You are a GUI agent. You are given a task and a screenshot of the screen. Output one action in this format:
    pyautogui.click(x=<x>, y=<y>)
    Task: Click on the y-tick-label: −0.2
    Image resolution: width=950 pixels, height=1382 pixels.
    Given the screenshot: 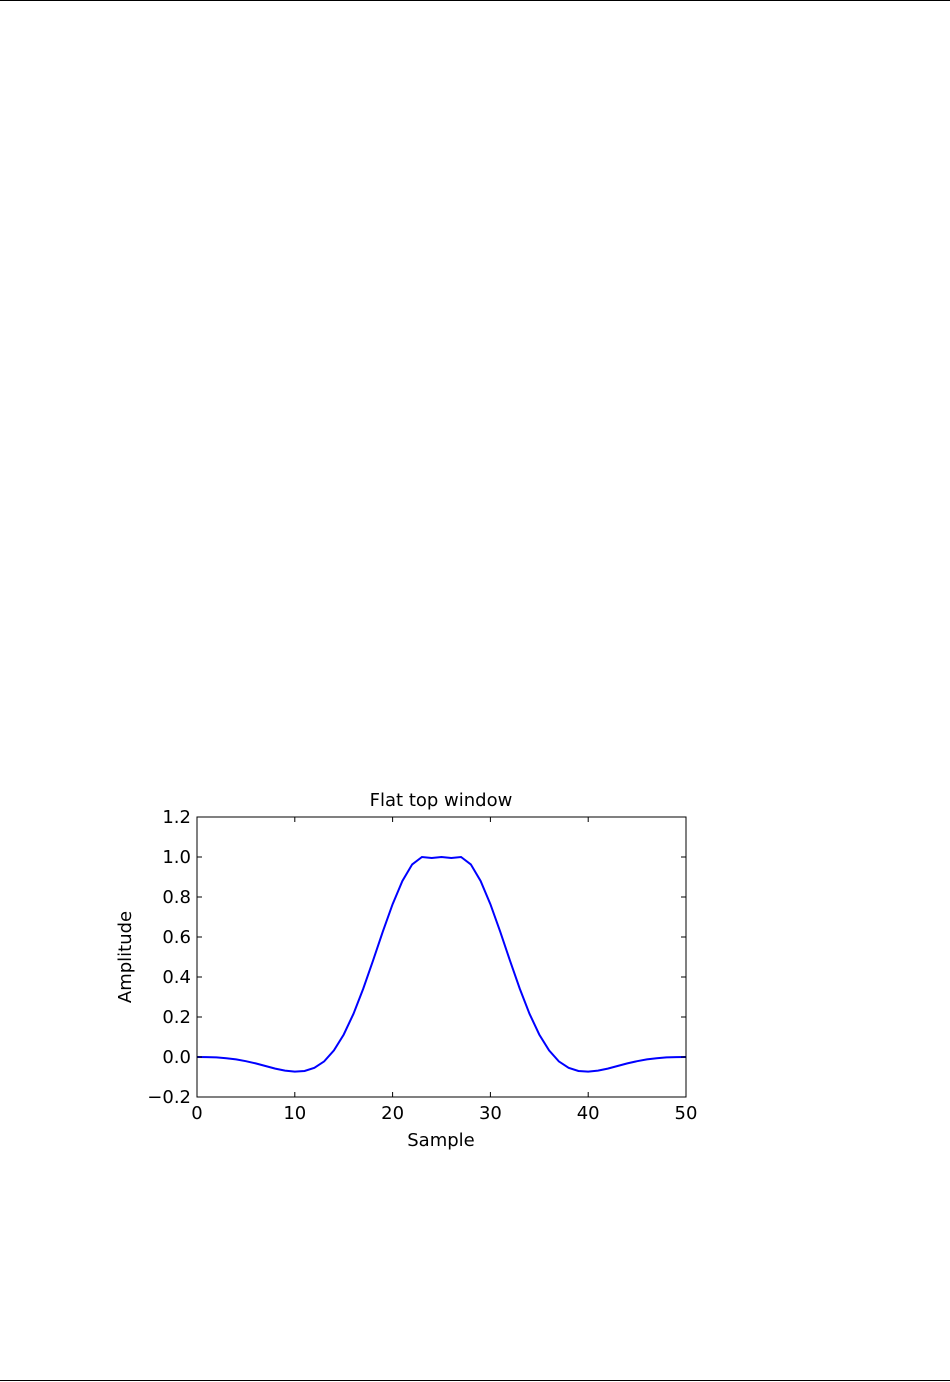 What is the action you would take?
    pyautogui.click(x=169, y=1097)
    